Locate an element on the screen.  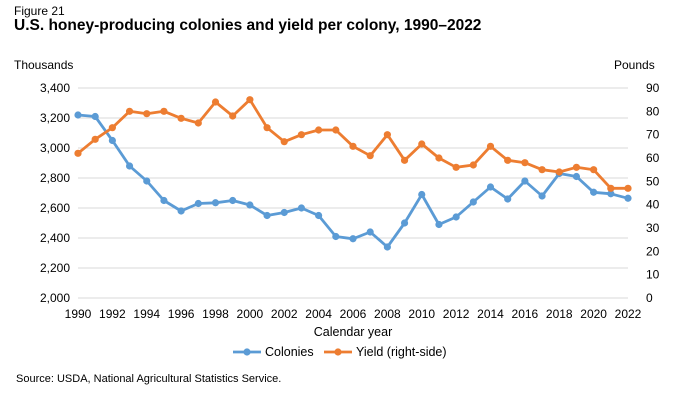
x-axis-title: Calendar year is located at coordinates (353, 332).